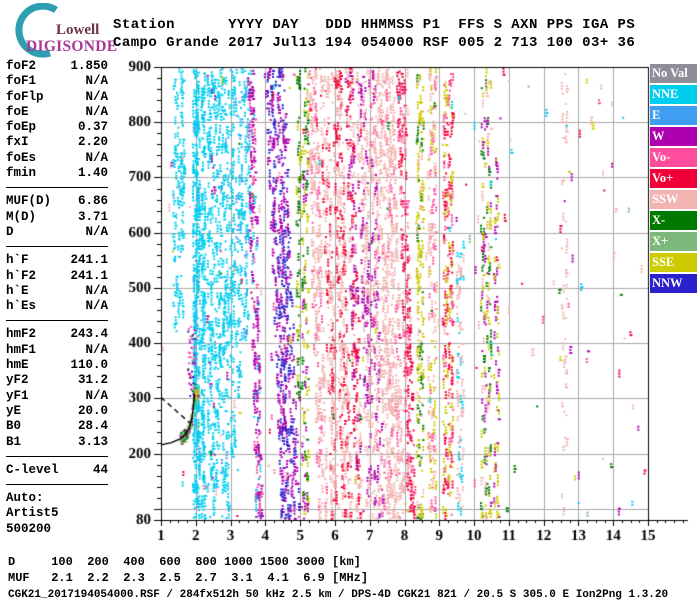  I want to click on parameter-value: 3.71, so click(92, 216).